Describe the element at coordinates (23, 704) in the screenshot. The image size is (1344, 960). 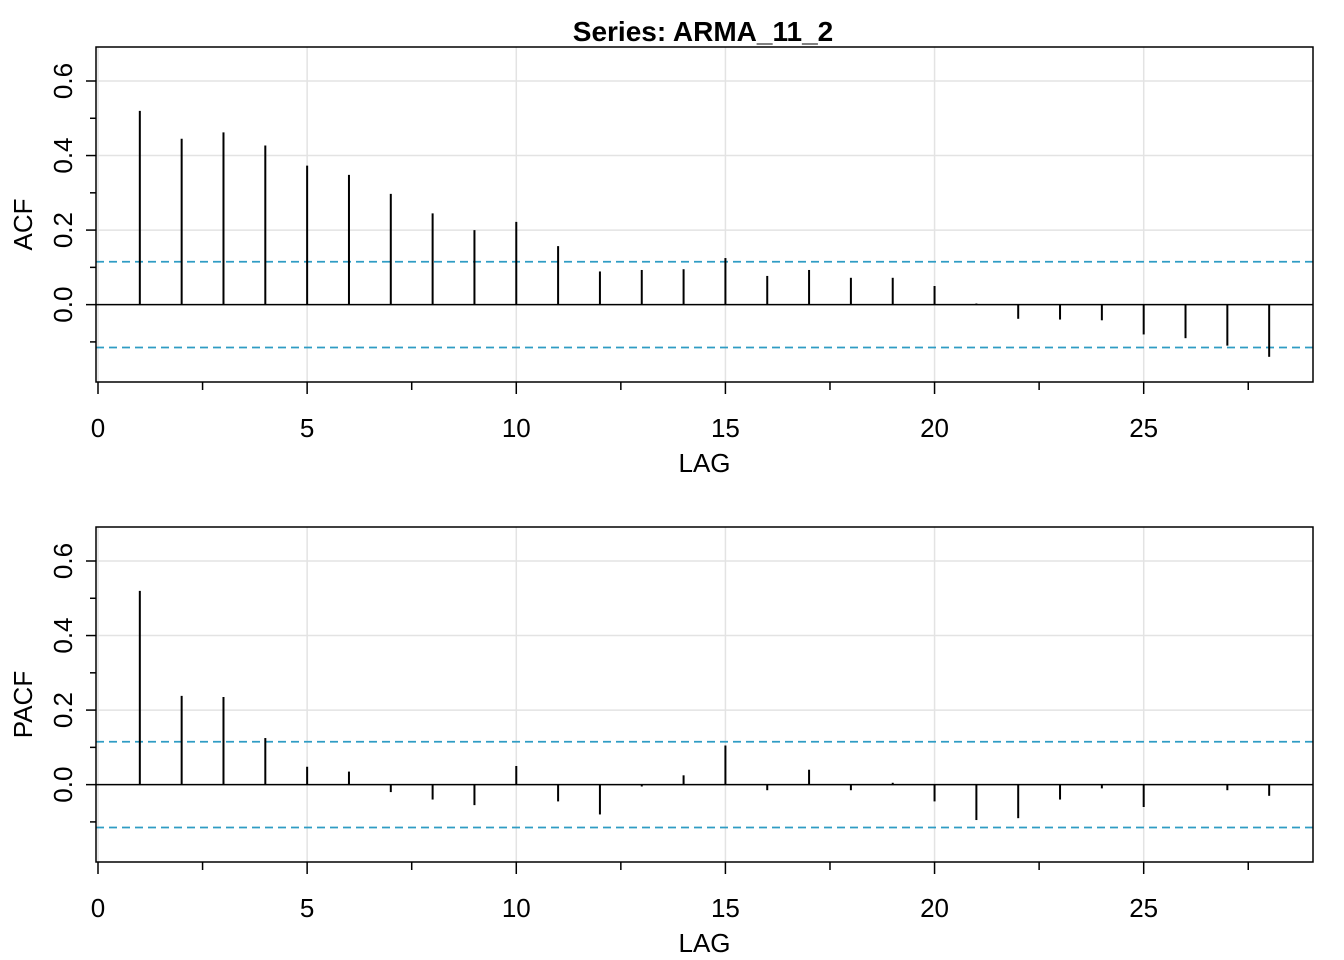
I see `y-axis-label: PACF` at that location.